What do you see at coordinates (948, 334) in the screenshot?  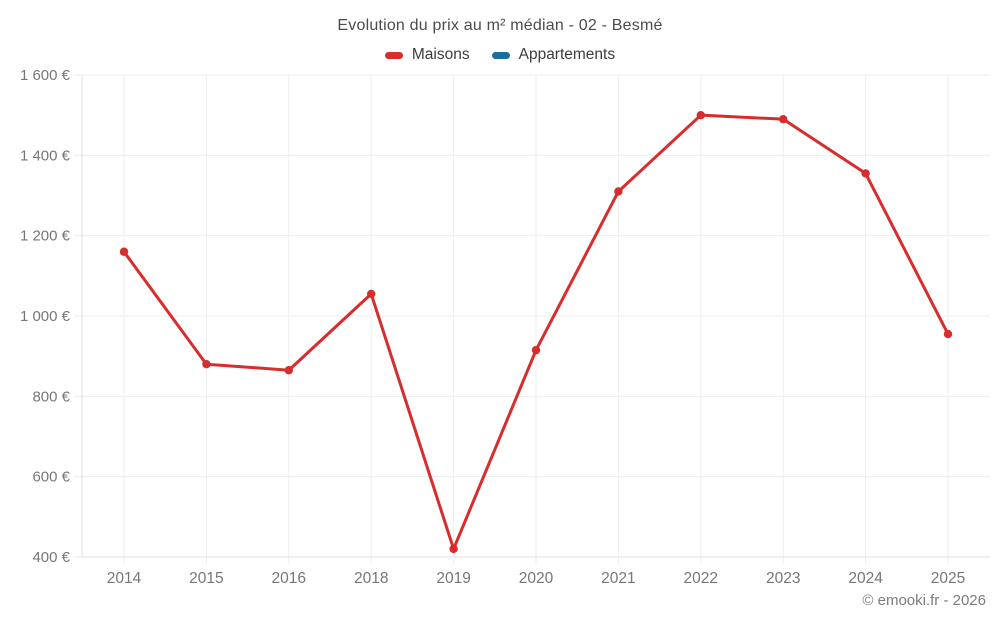 I see `data-point-maisons-2025` at bounding box center [948, 334].